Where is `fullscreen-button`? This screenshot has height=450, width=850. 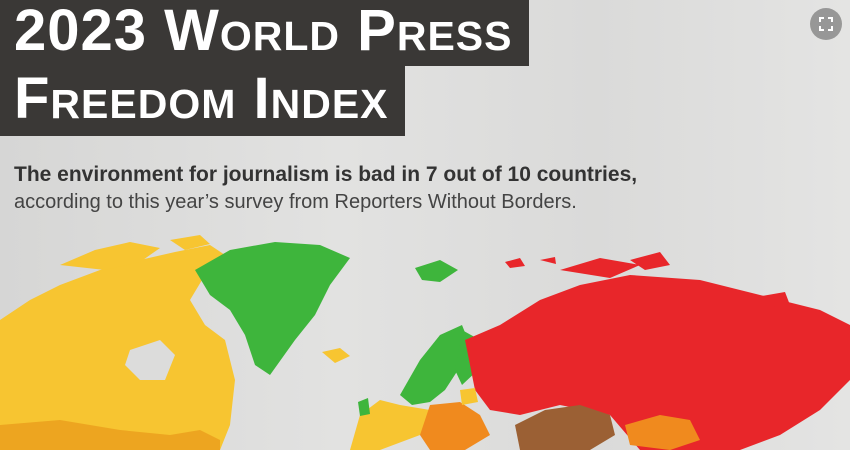 fullscreen-button is located at coordinates (826, 24).